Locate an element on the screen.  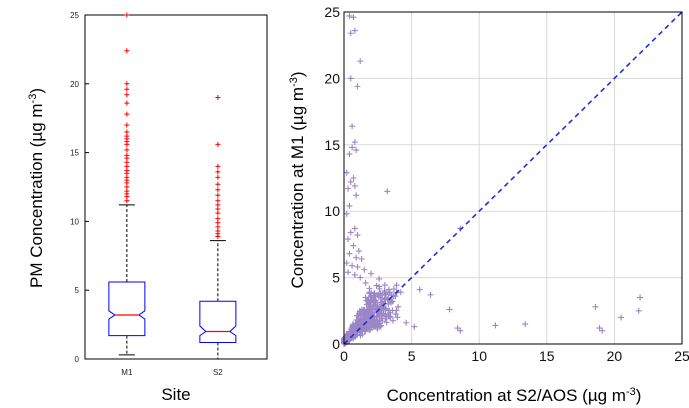
boxplot-y-tick-label: 5 is located at coordinates (77, 290).